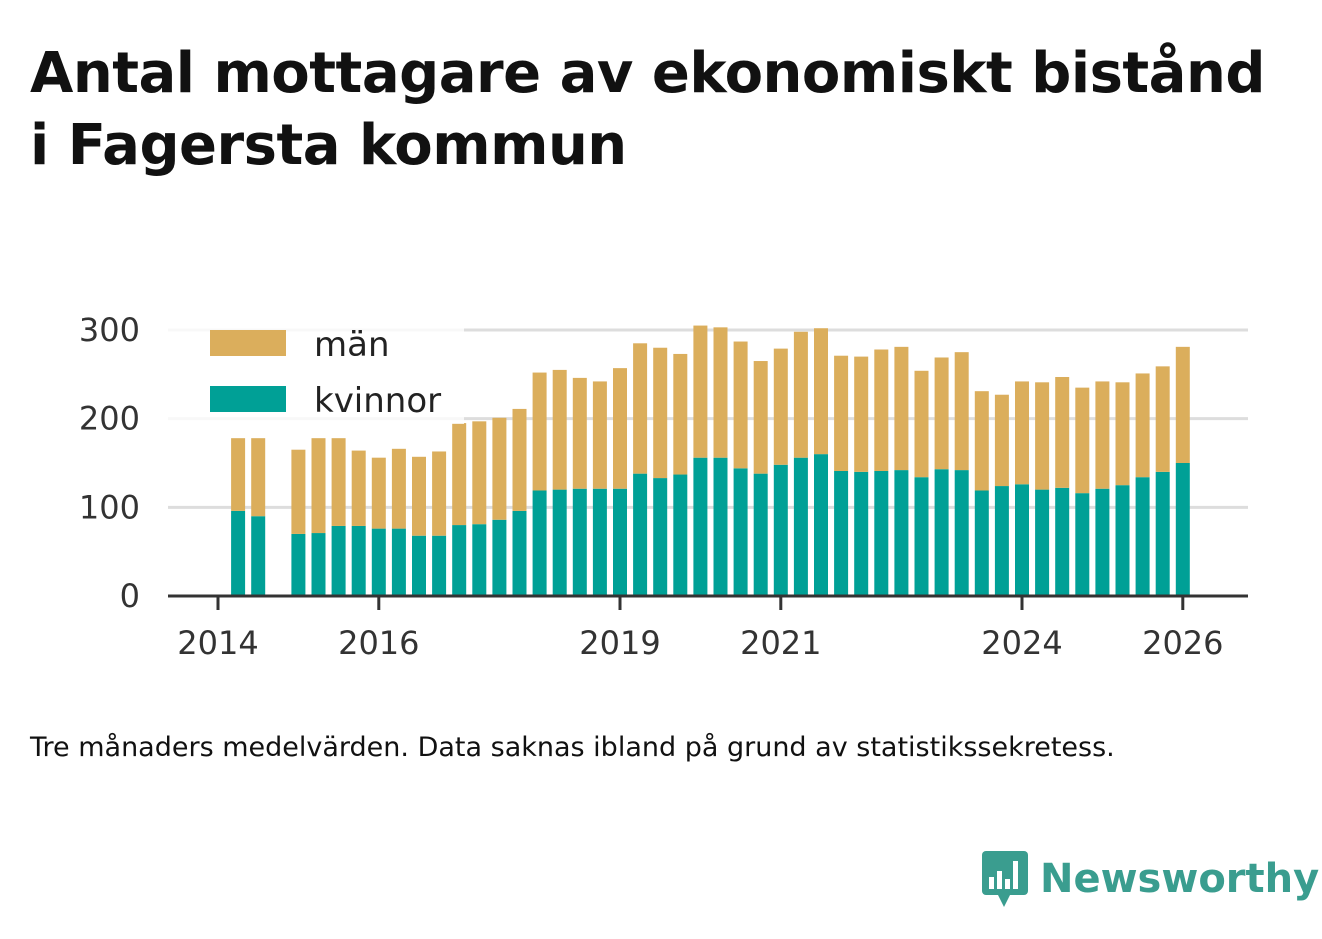 This screenshot has height=939, width=1322. Describe the element at coordinates (109, 419) in the screenshot. I see `y-tick-label: 200` at that location.